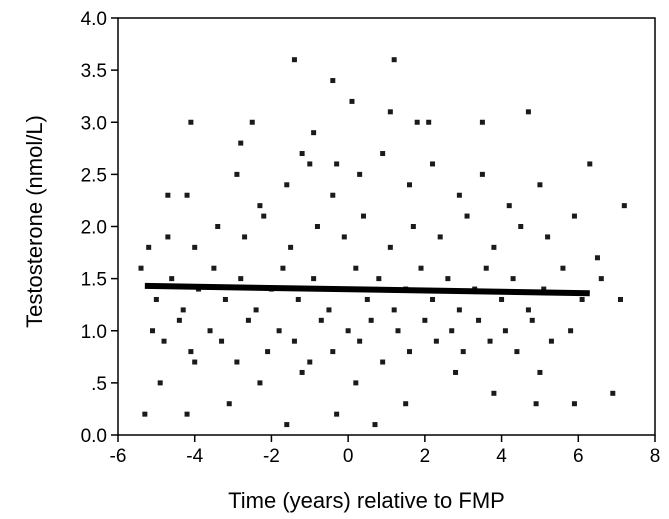 The width and height of the screenshot is (669, 519). What do you see at coordinates (99, 228) in the screenshot?
I see `y-axis-ticks: 0.0 .5 1.0 1.5 2.0 2.5 3.0 3.5 4.0` at bounding box center [99, 228].